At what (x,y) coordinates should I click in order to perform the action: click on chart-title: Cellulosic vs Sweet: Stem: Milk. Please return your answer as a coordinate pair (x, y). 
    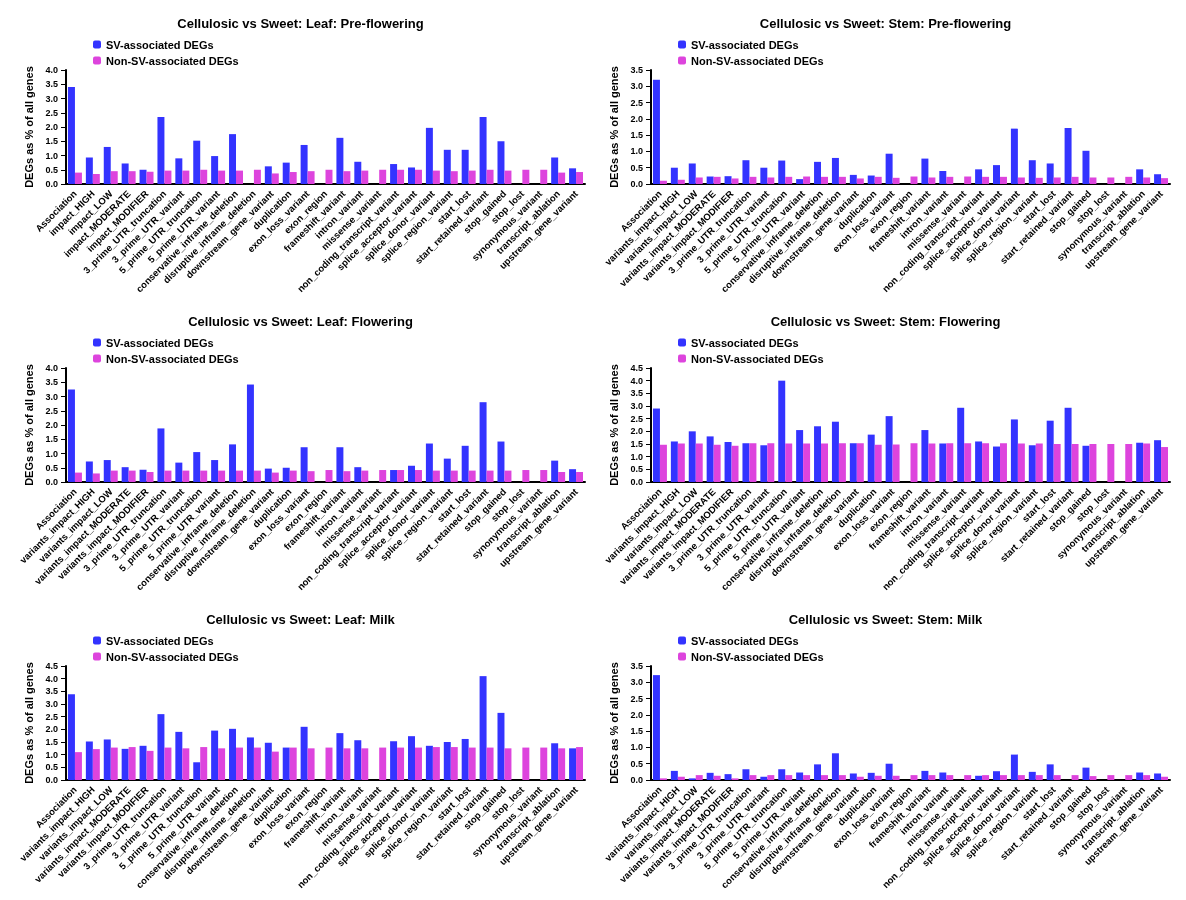
    Looking at the image, I should click on (886, 619).